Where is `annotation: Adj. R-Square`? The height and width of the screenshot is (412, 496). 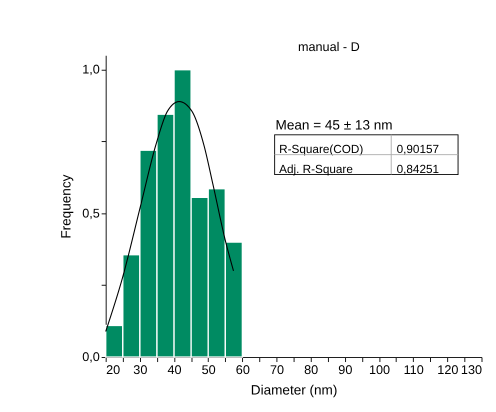 annotation: Adj. R-Square is located at coordinates (316, 169).